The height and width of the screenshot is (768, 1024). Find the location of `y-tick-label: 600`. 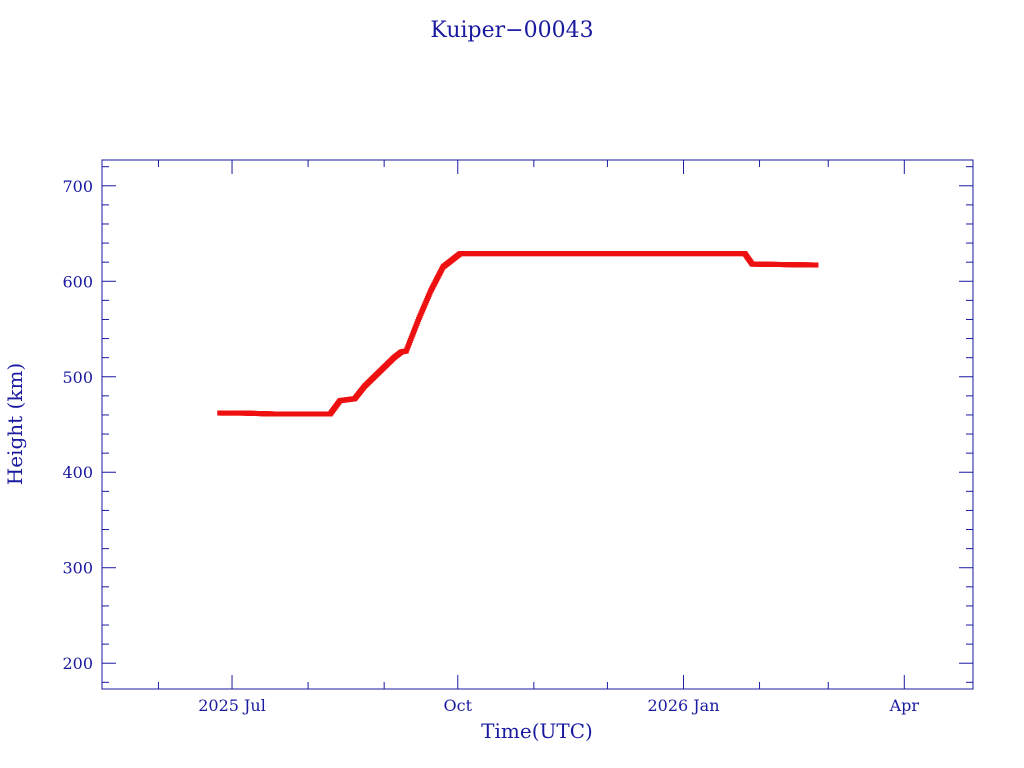

y-tick-label: 600 is located at coordinates (77, 281).